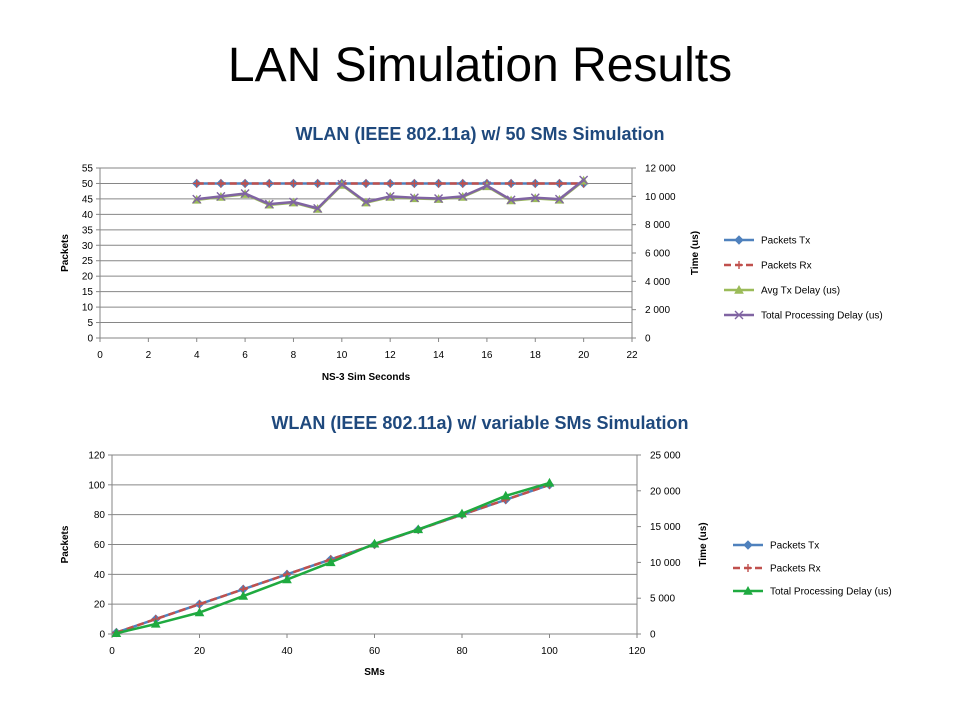 The height and width of the screenshot is (720, 960). Describe the element at coordinates (88, 199) in the screenshot. I see `chart1-y-tick-label: 45` at that location.